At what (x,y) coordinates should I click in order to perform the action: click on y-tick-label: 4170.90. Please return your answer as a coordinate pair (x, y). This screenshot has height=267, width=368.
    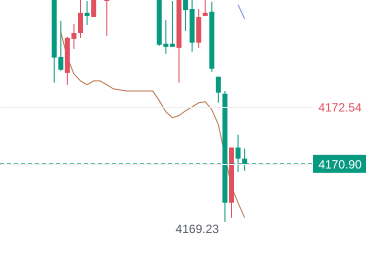
    Looking at the image, I should click on (340, 164).